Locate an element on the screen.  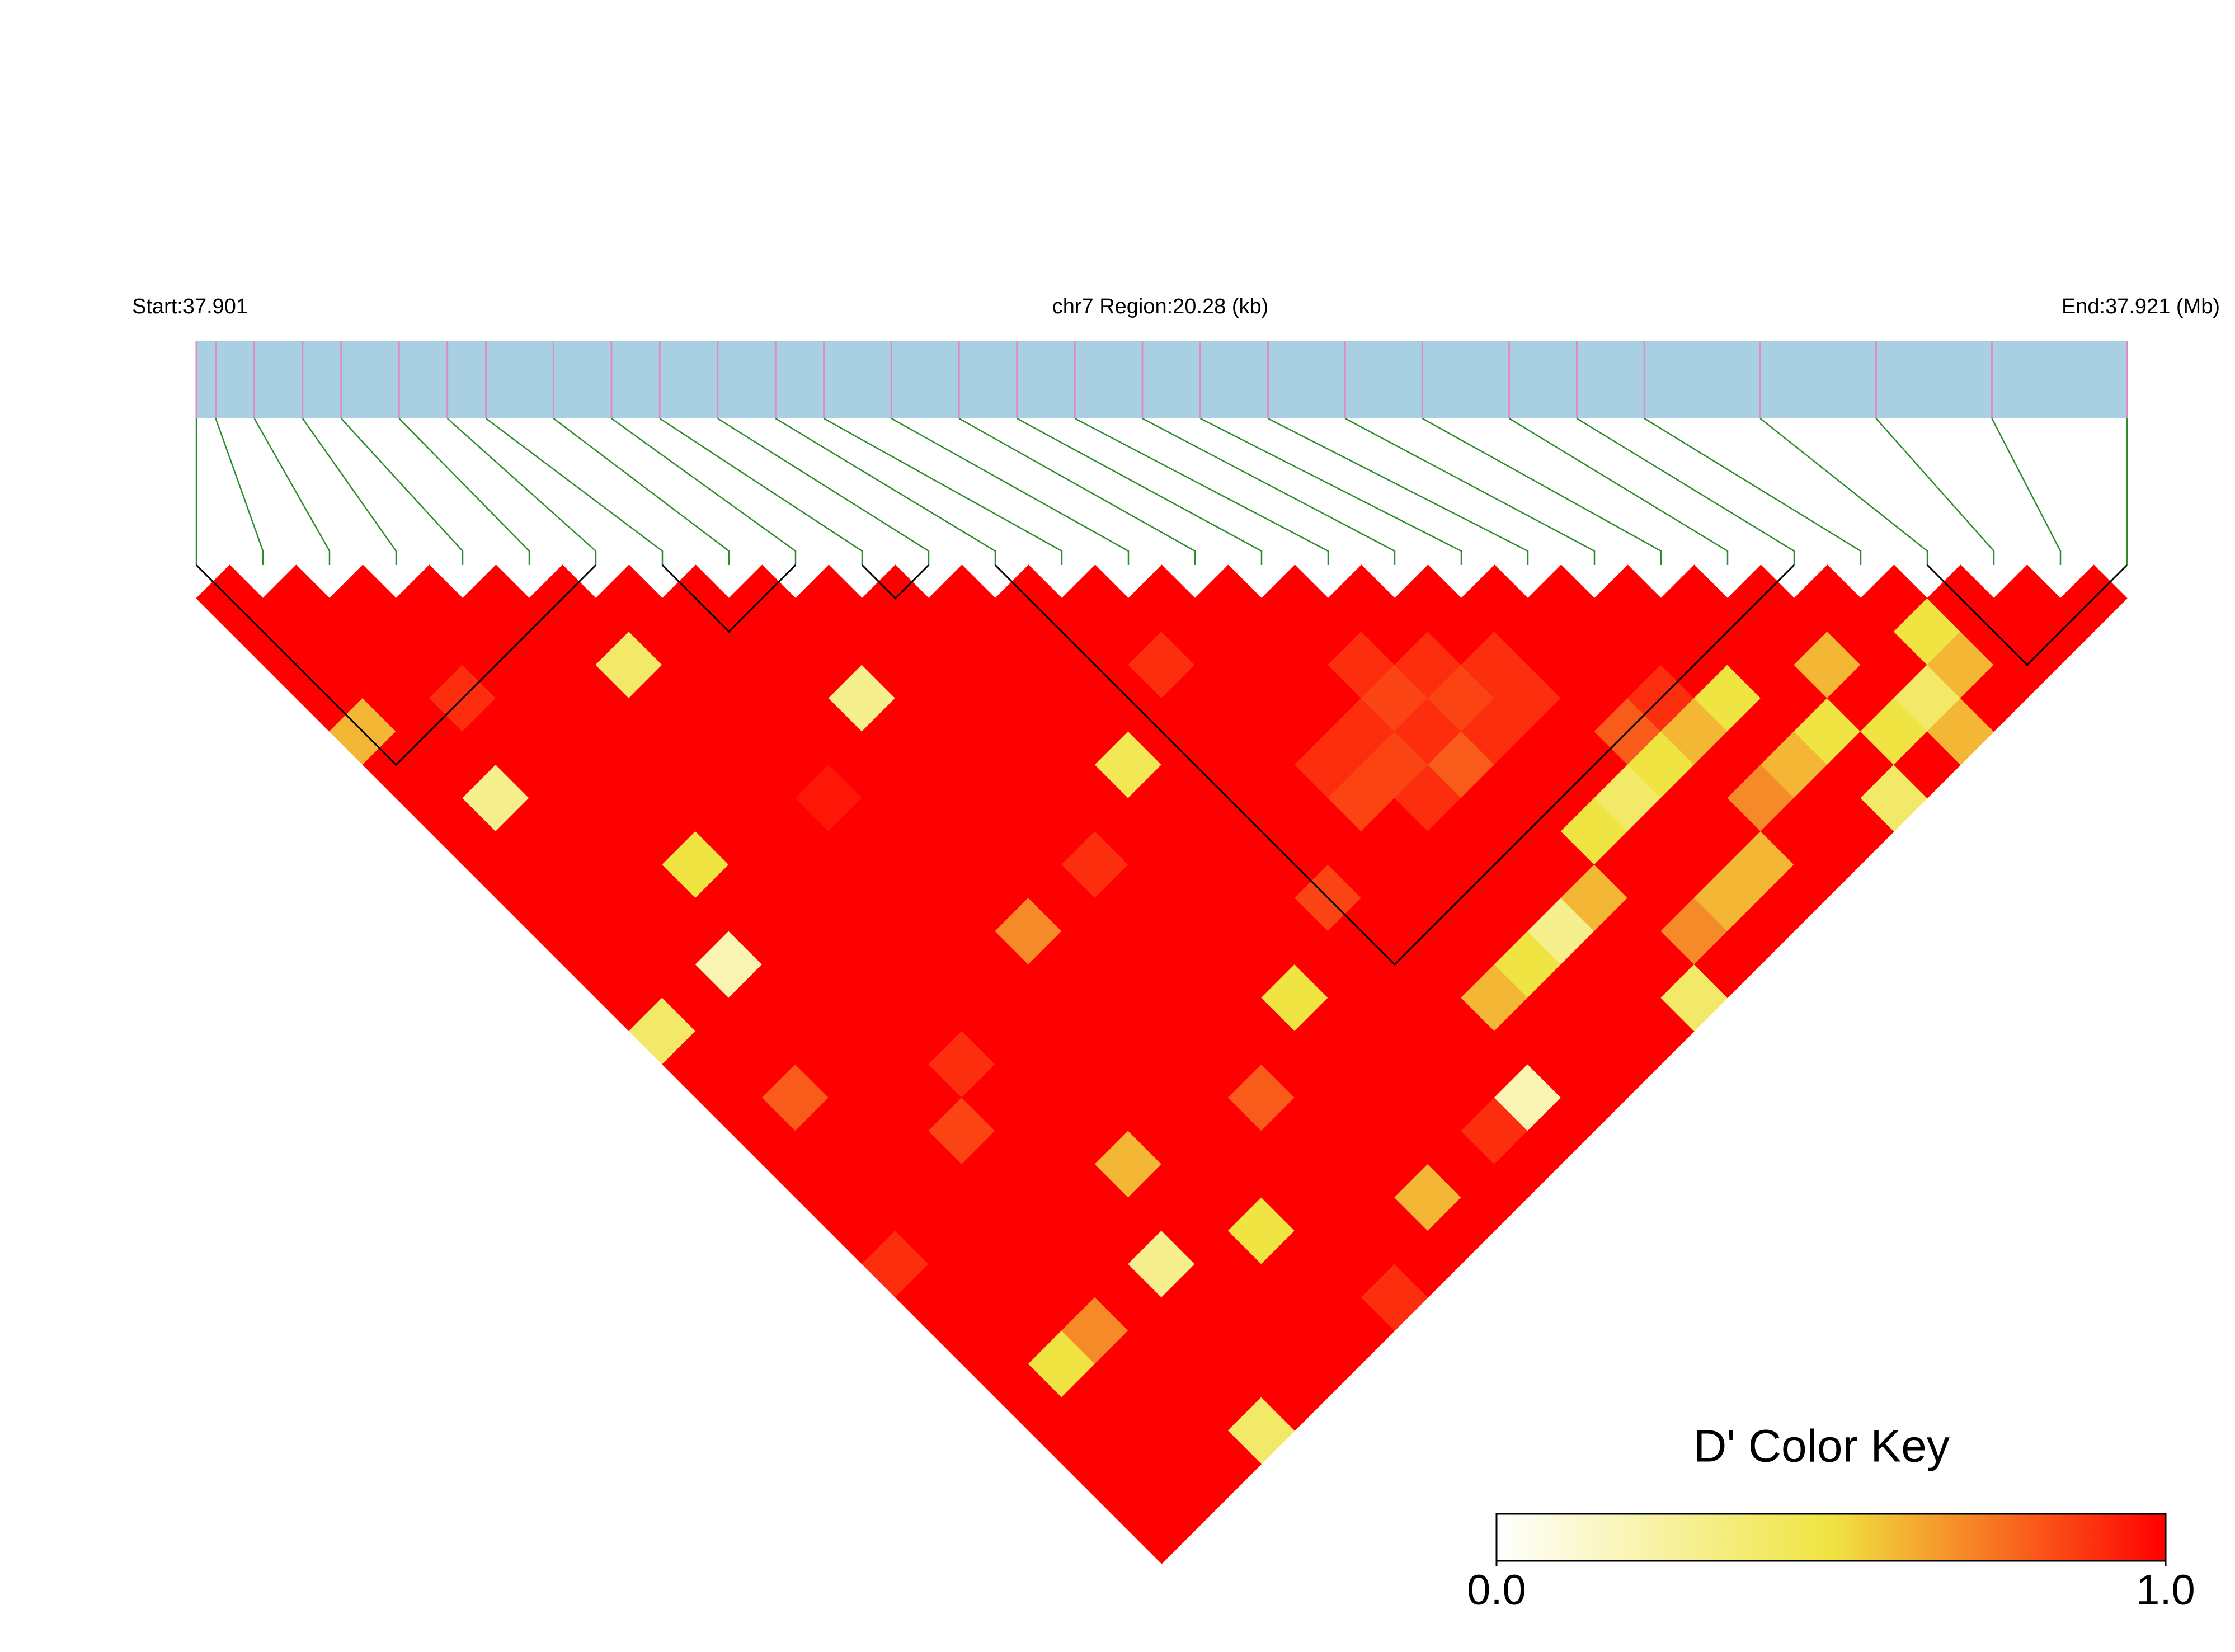
start-label: Start:37.901 is located at coordinates (190, 306).